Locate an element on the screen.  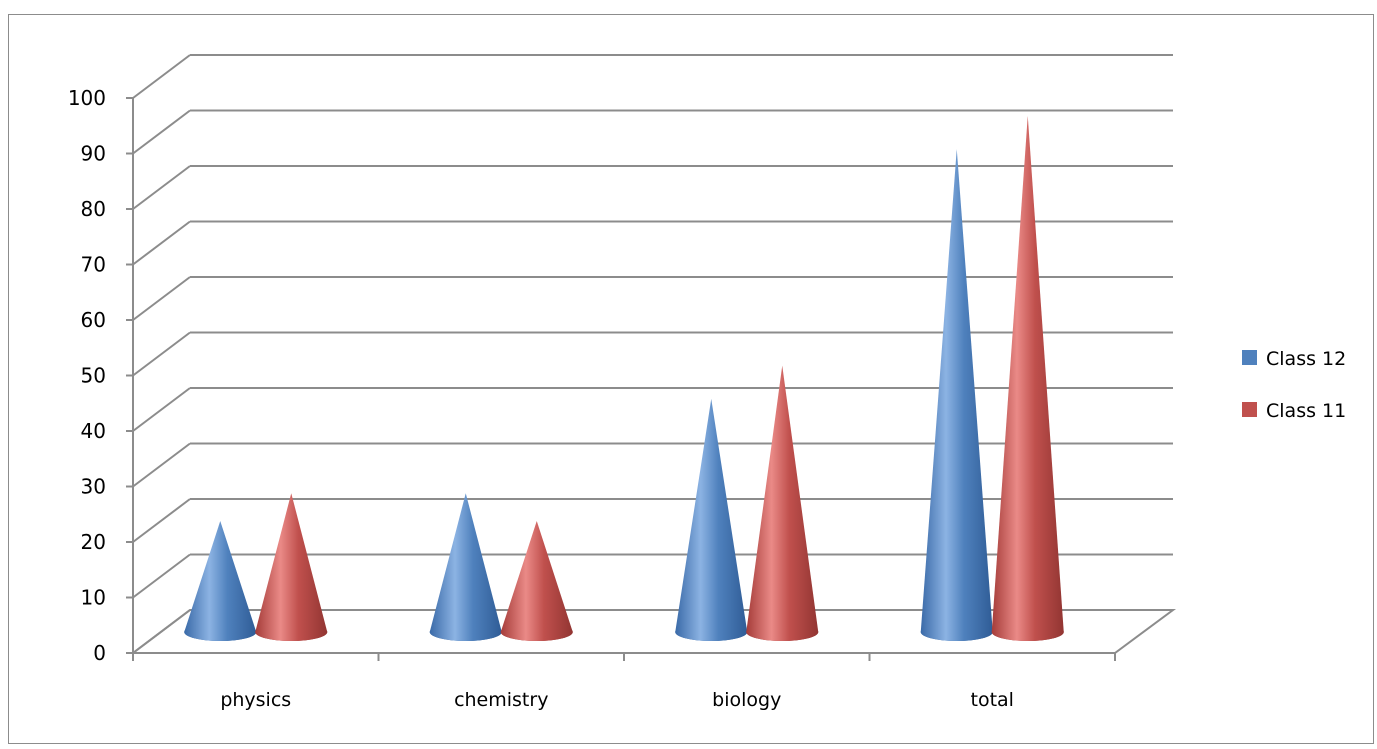
legend-label: Class 11 is located at coordinates (1306, 411).